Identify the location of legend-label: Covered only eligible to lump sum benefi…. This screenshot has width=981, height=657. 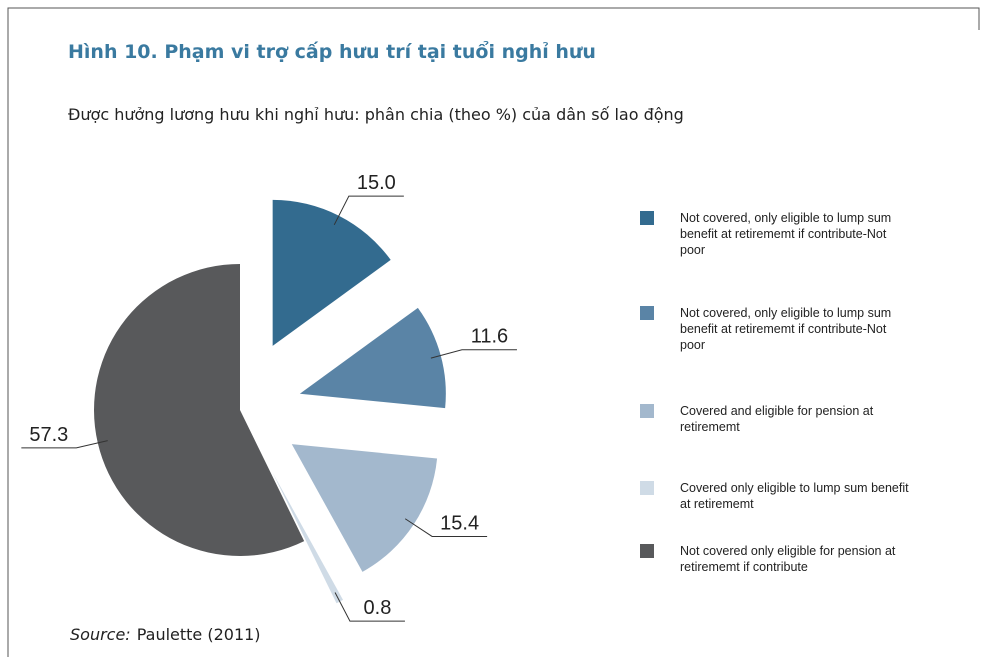
(794, 496).